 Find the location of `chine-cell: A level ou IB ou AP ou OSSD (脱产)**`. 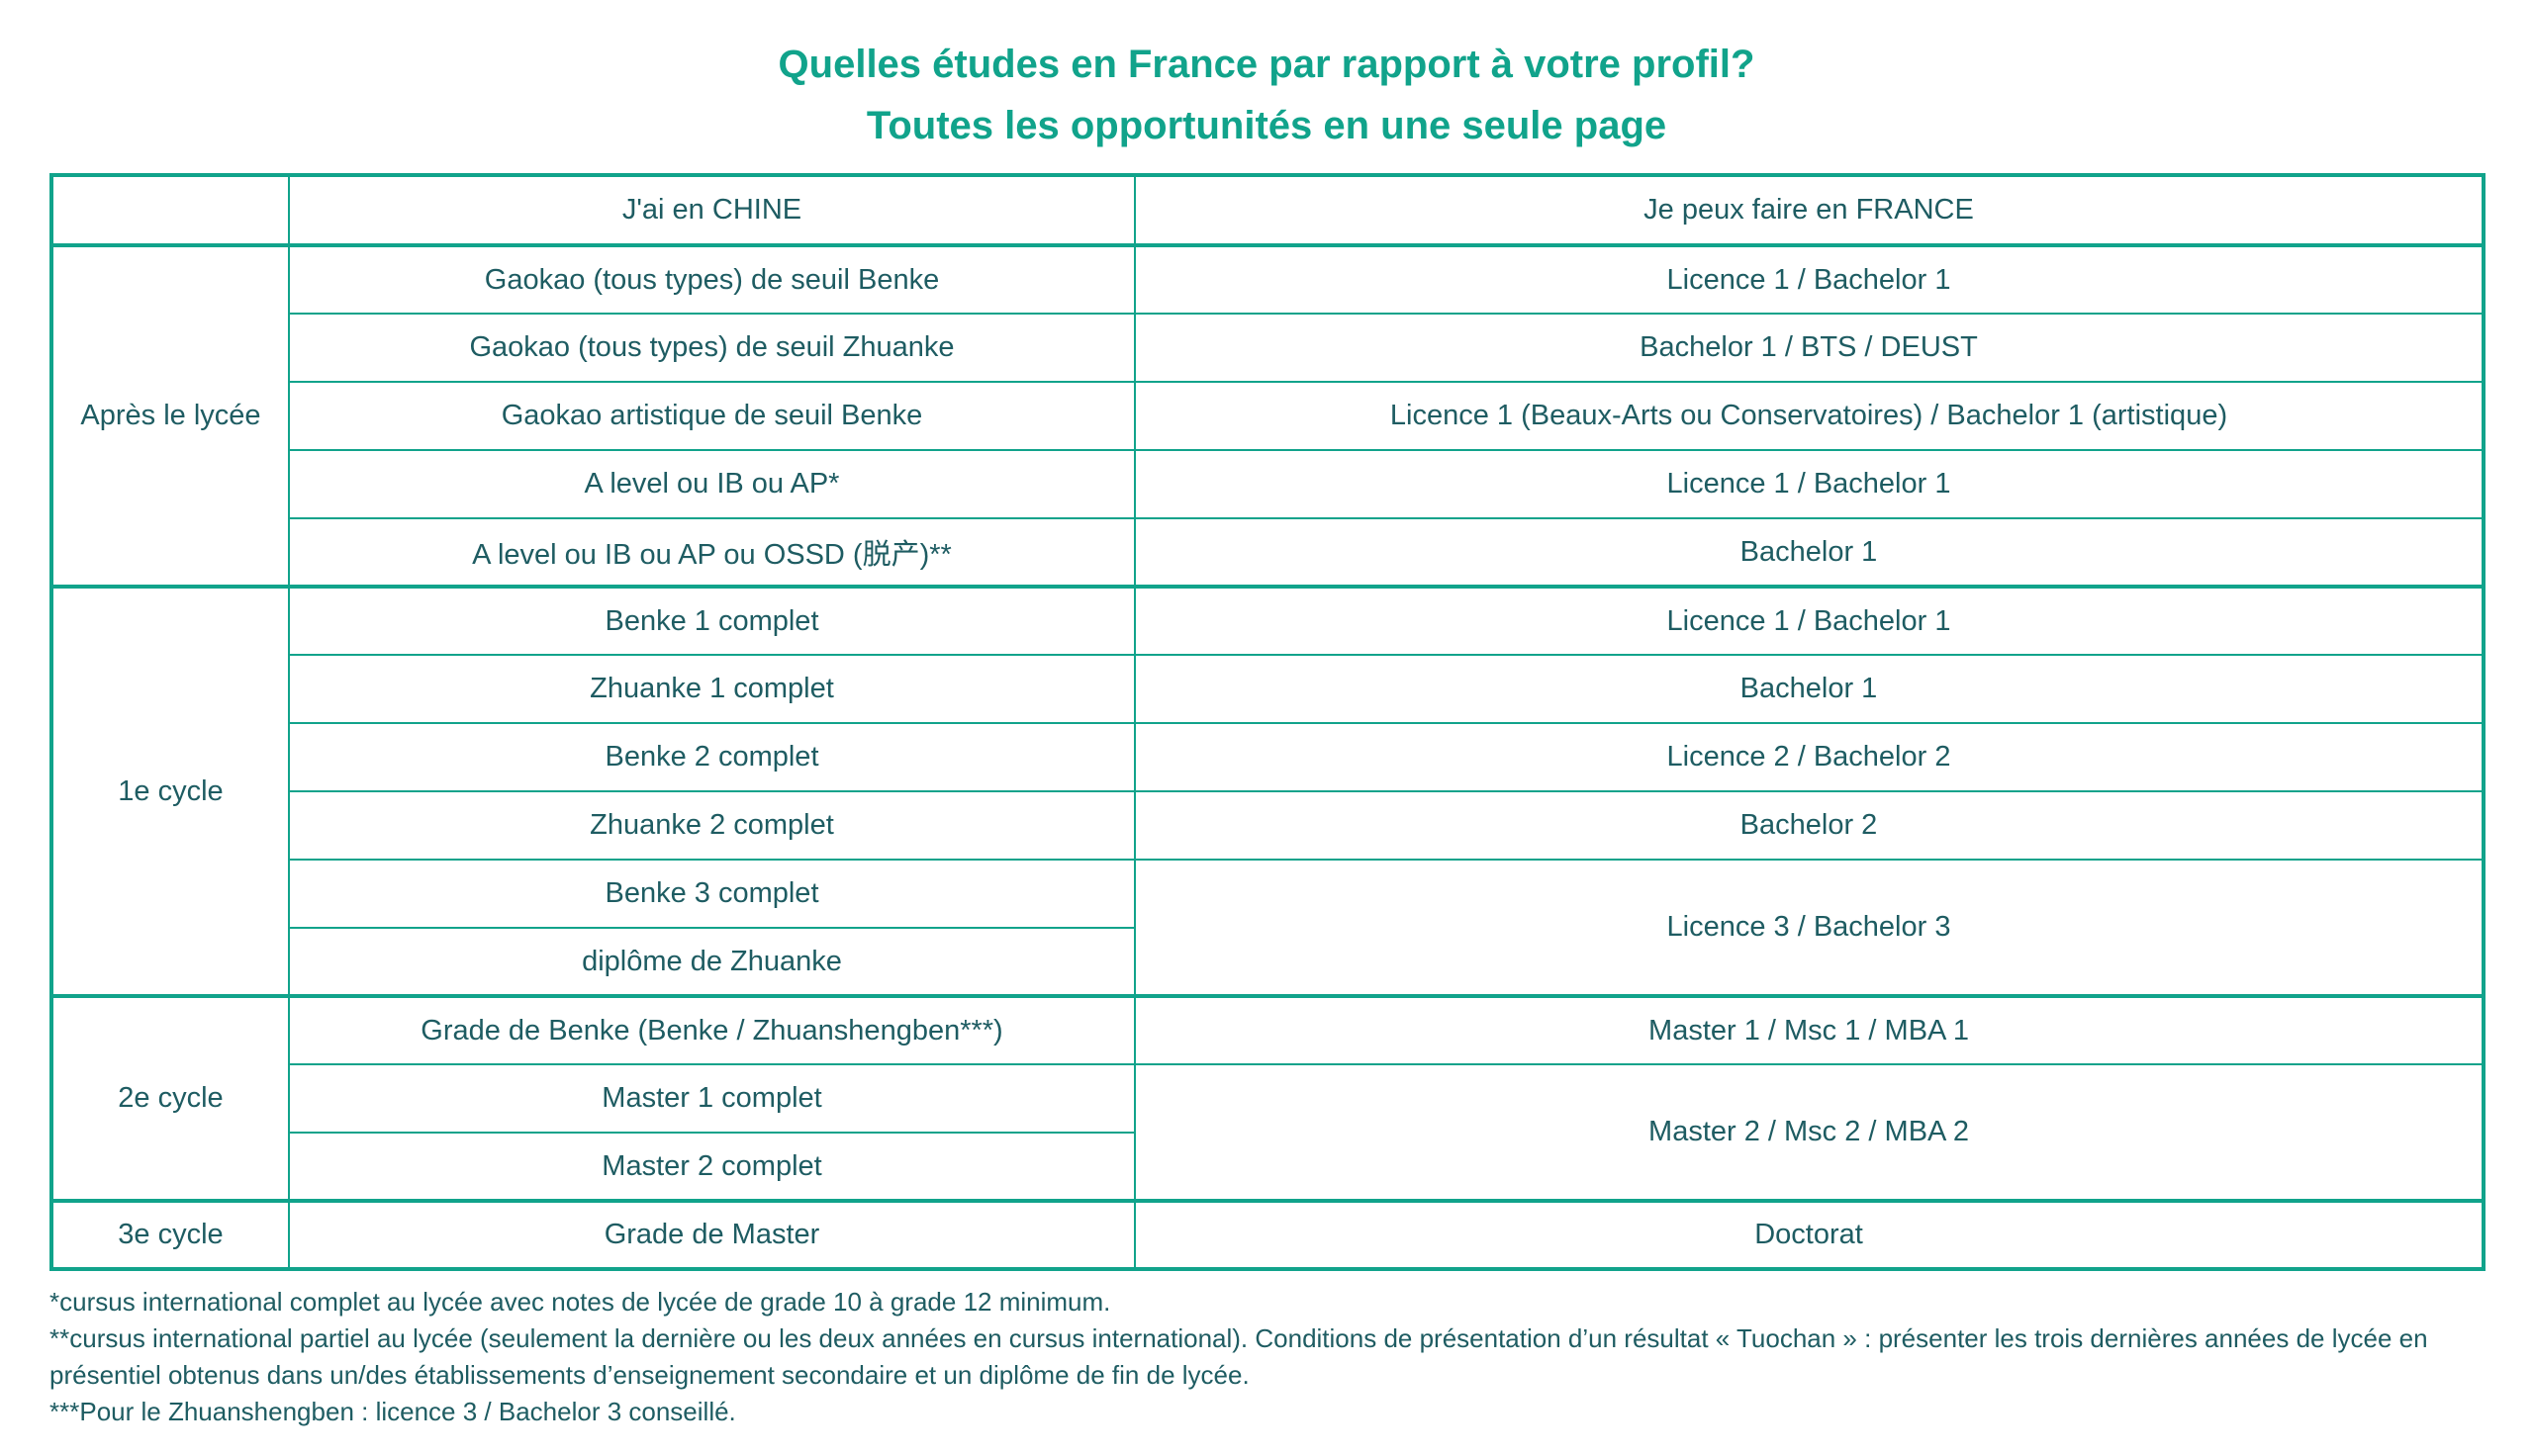

chine-cell: A level ou IB ou AP ou OSSD (脱产)** is located at coordinates (712, 552).